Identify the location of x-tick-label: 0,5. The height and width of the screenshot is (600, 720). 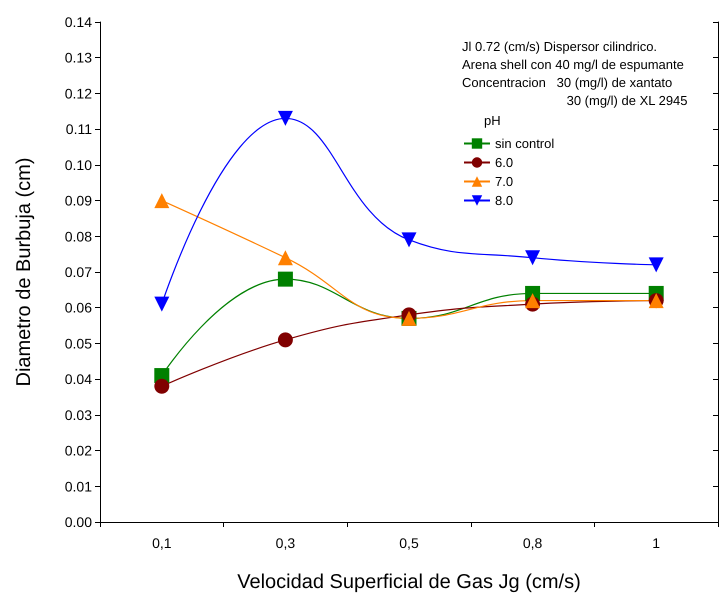
(409, 543).